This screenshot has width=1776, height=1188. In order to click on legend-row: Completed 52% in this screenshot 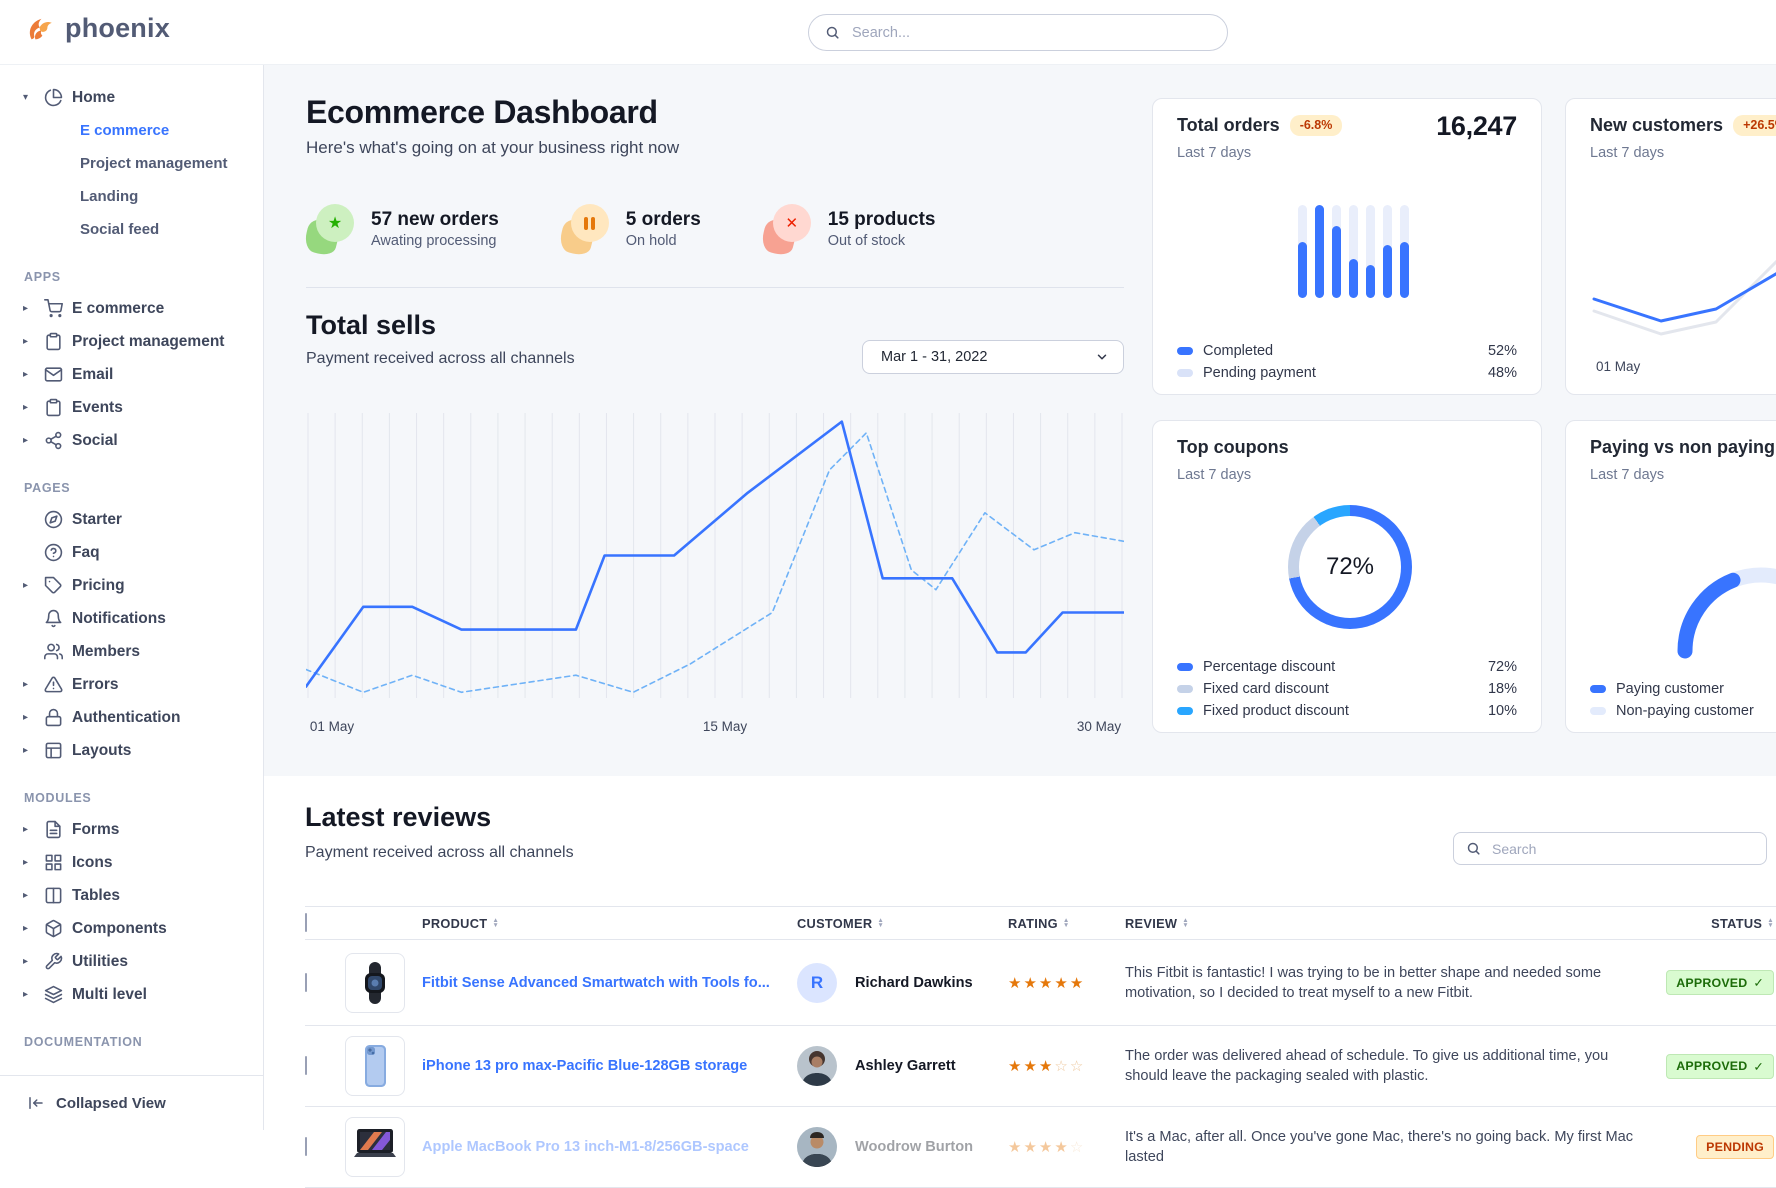, I will do `click(1347, 351)`.